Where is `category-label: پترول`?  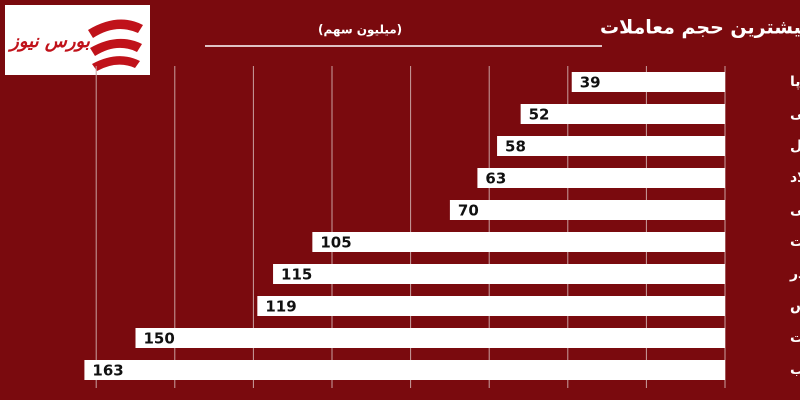
category-label: پترول is located at coordinates (795, 146).